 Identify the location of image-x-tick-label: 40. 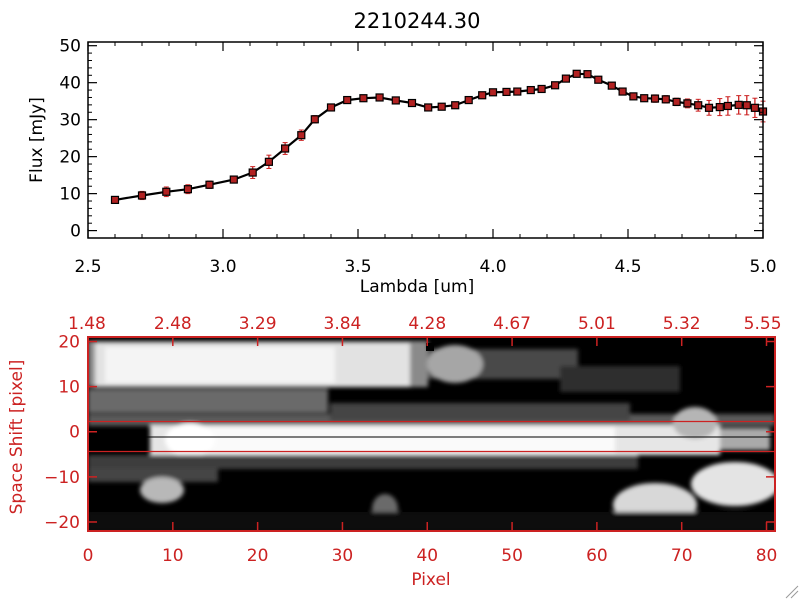
(427, 556).